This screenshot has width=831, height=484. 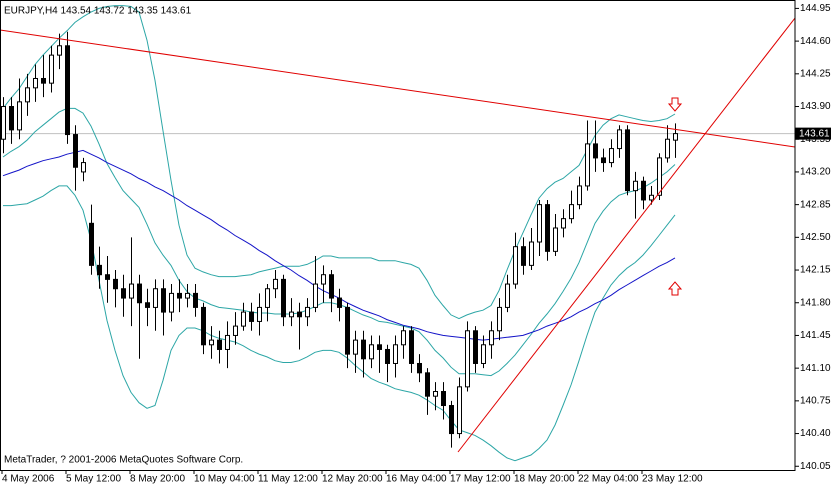 I want to click on x-tick-label: 18 May 20:00, so click(x=544, y=479).